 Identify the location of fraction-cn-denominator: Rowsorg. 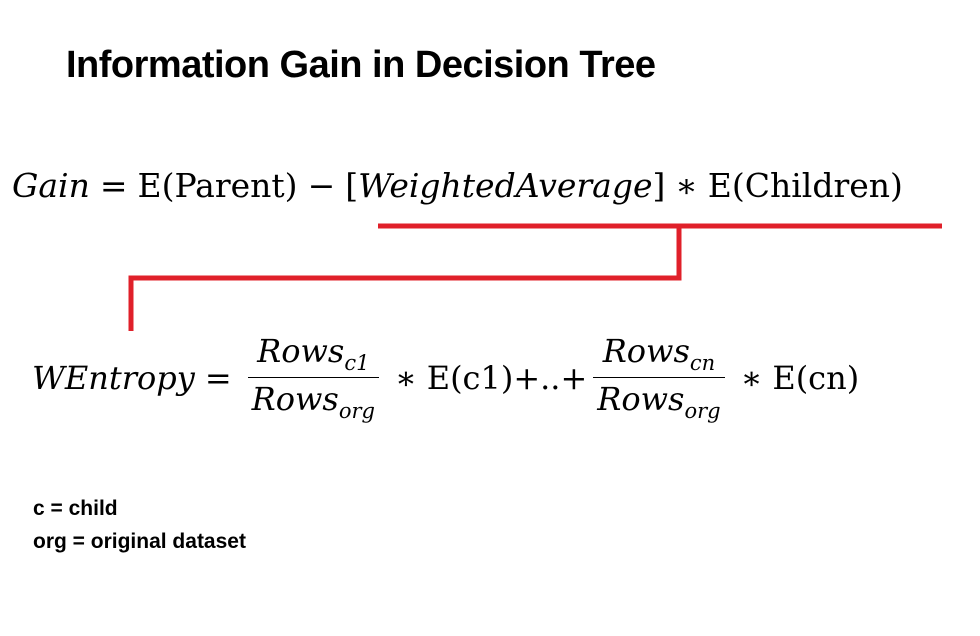
(659, 400).